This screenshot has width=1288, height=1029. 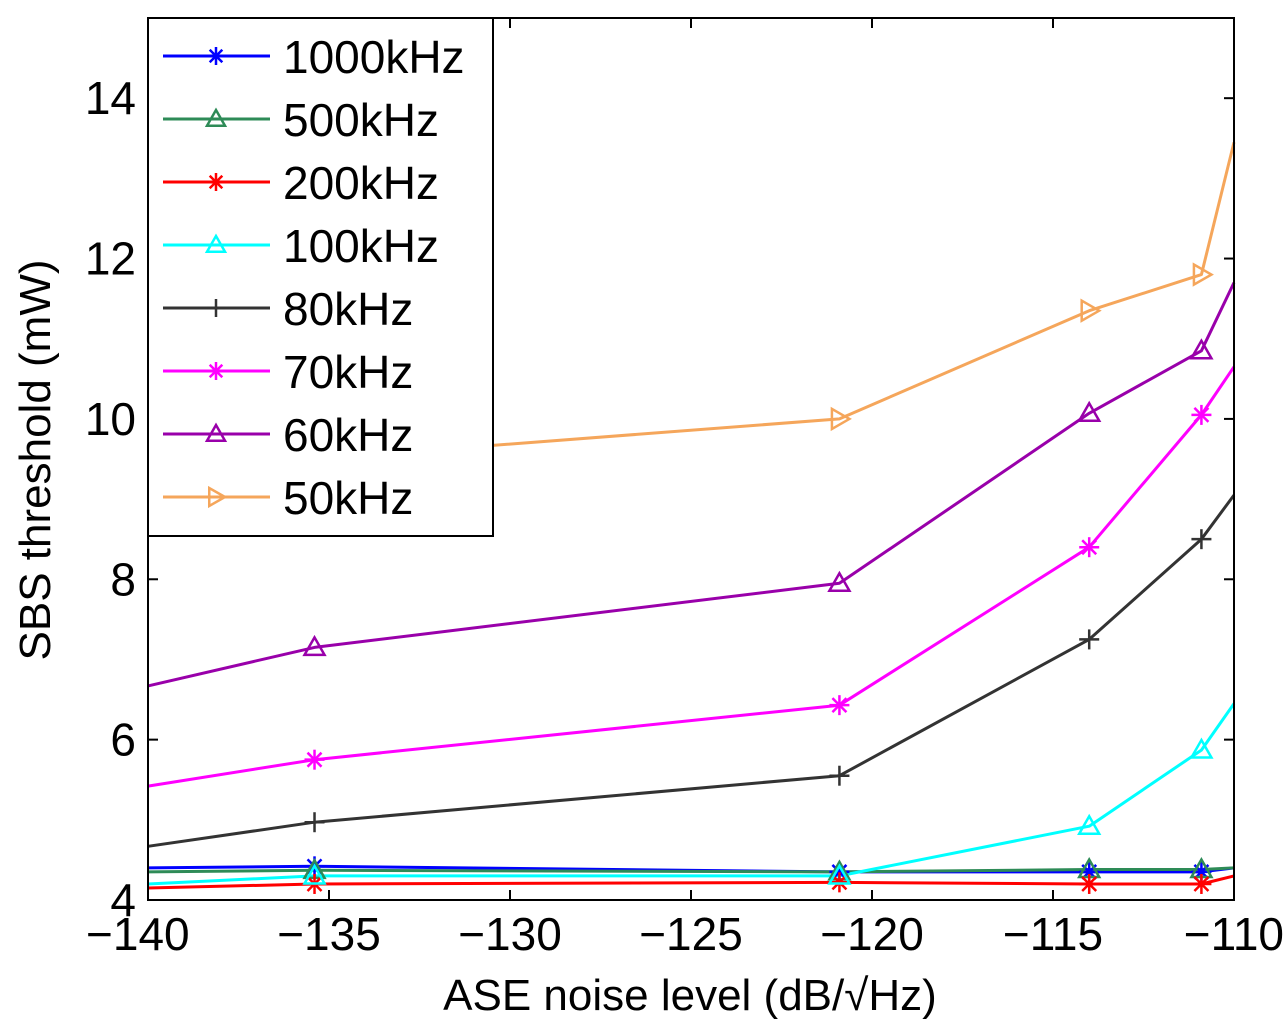 I want to click on legend-box, so click(x=320, y=277).